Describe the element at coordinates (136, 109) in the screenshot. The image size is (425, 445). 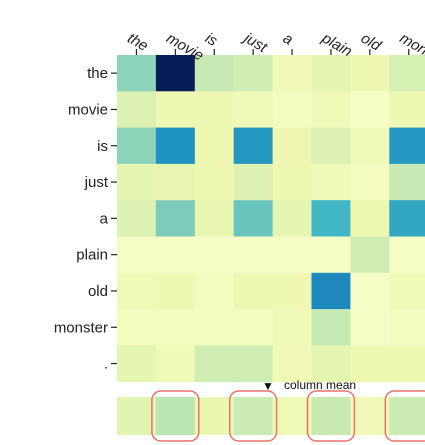
I see `cell-movie-the` at that location.